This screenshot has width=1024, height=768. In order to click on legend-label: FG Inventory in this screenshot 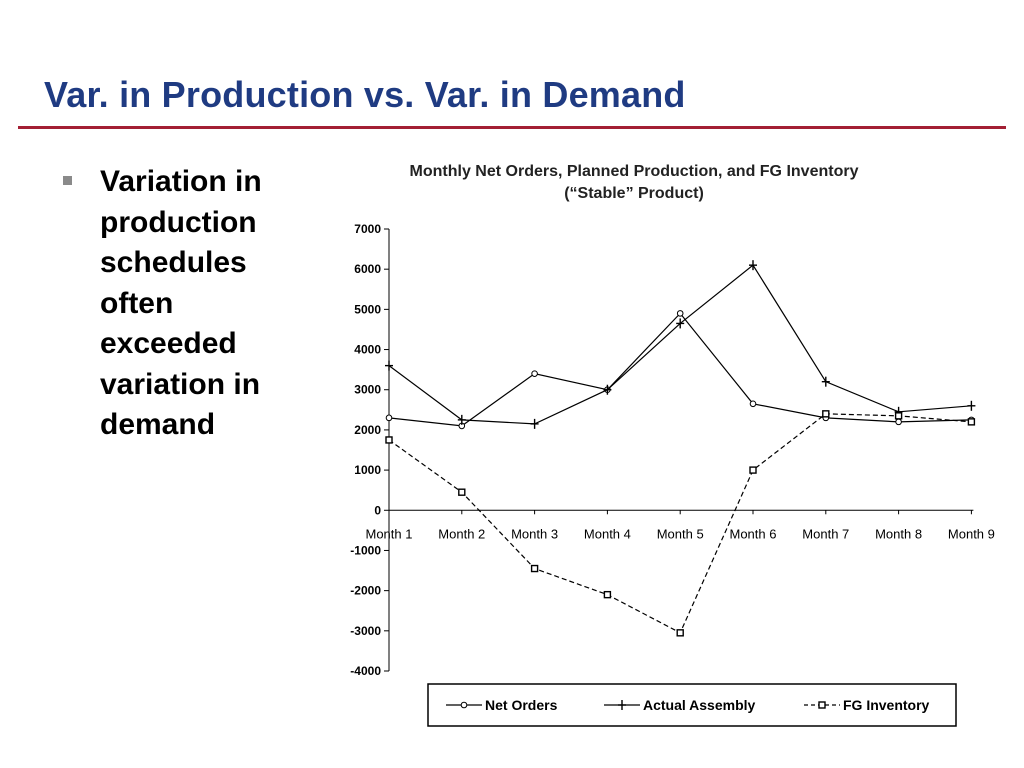, I will do `click(886, 705)`.